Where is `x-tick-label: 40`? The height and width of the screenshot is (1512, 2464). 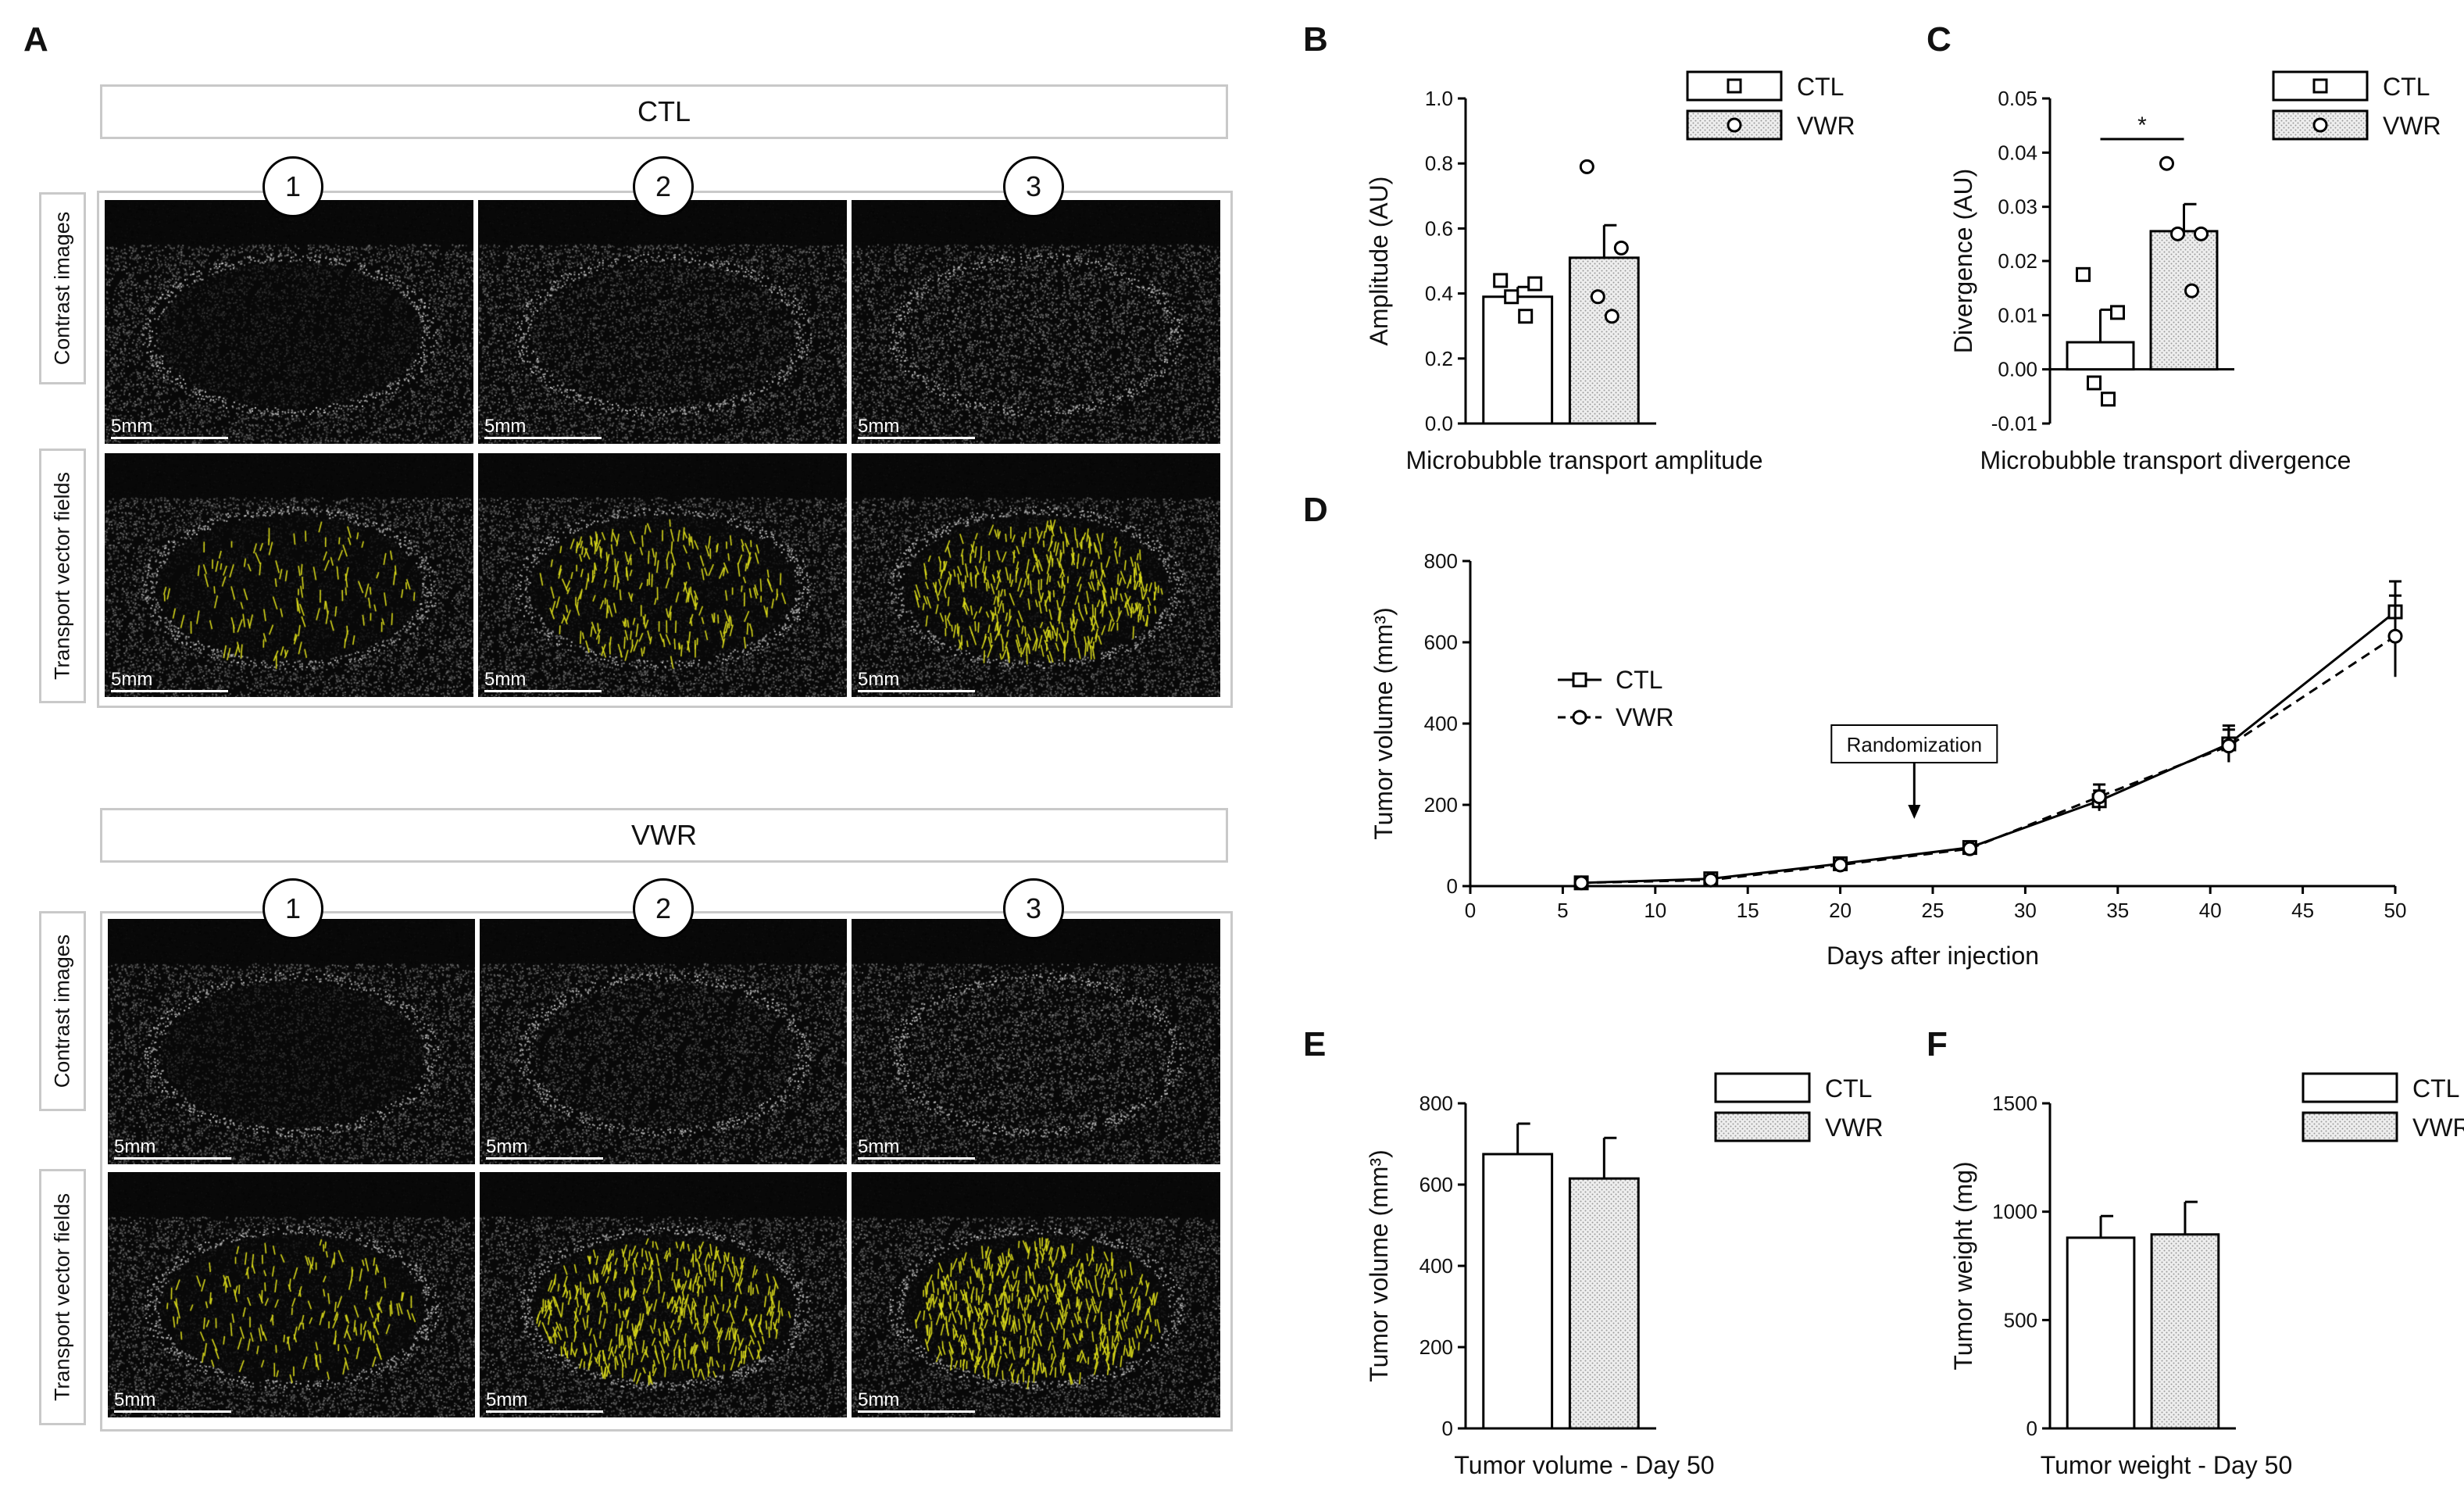 x-tick-label: 40 is located at coordinates (2210, 910).